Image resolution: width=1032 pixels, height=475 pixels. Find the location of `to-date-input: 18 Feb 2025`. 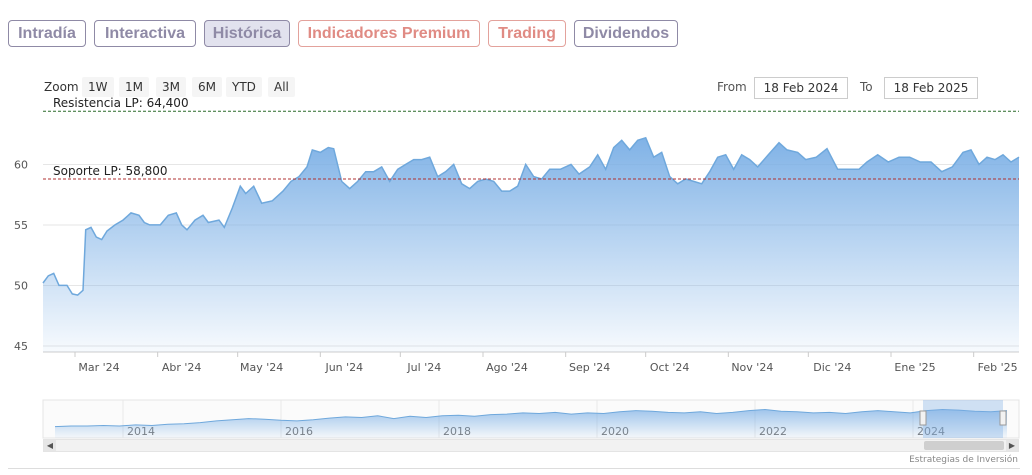

to-date-input: 18 Feb 2025 is located at coordinates (931, 88).